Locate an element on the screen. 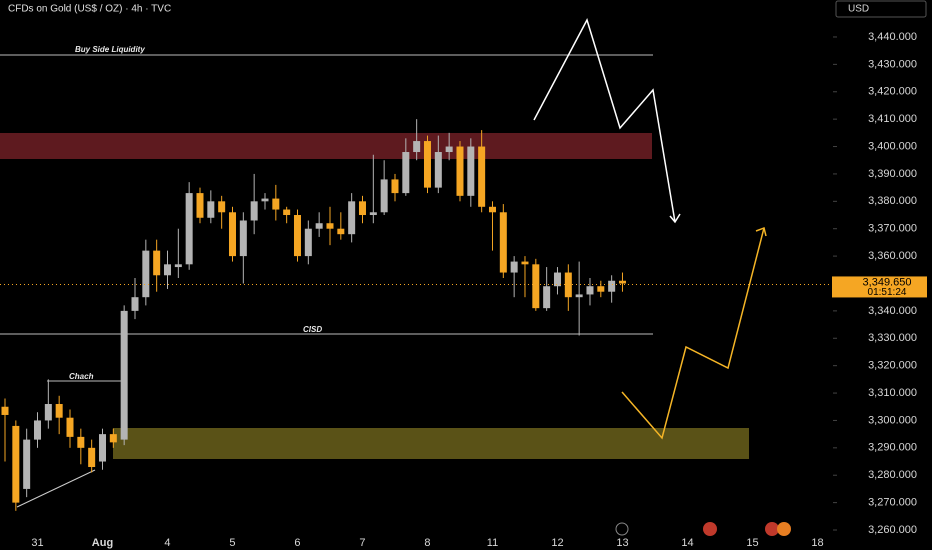 The width and height of the screenshot is (932, 550). x-tick-label: 31 is located at coordinates (37, 543).